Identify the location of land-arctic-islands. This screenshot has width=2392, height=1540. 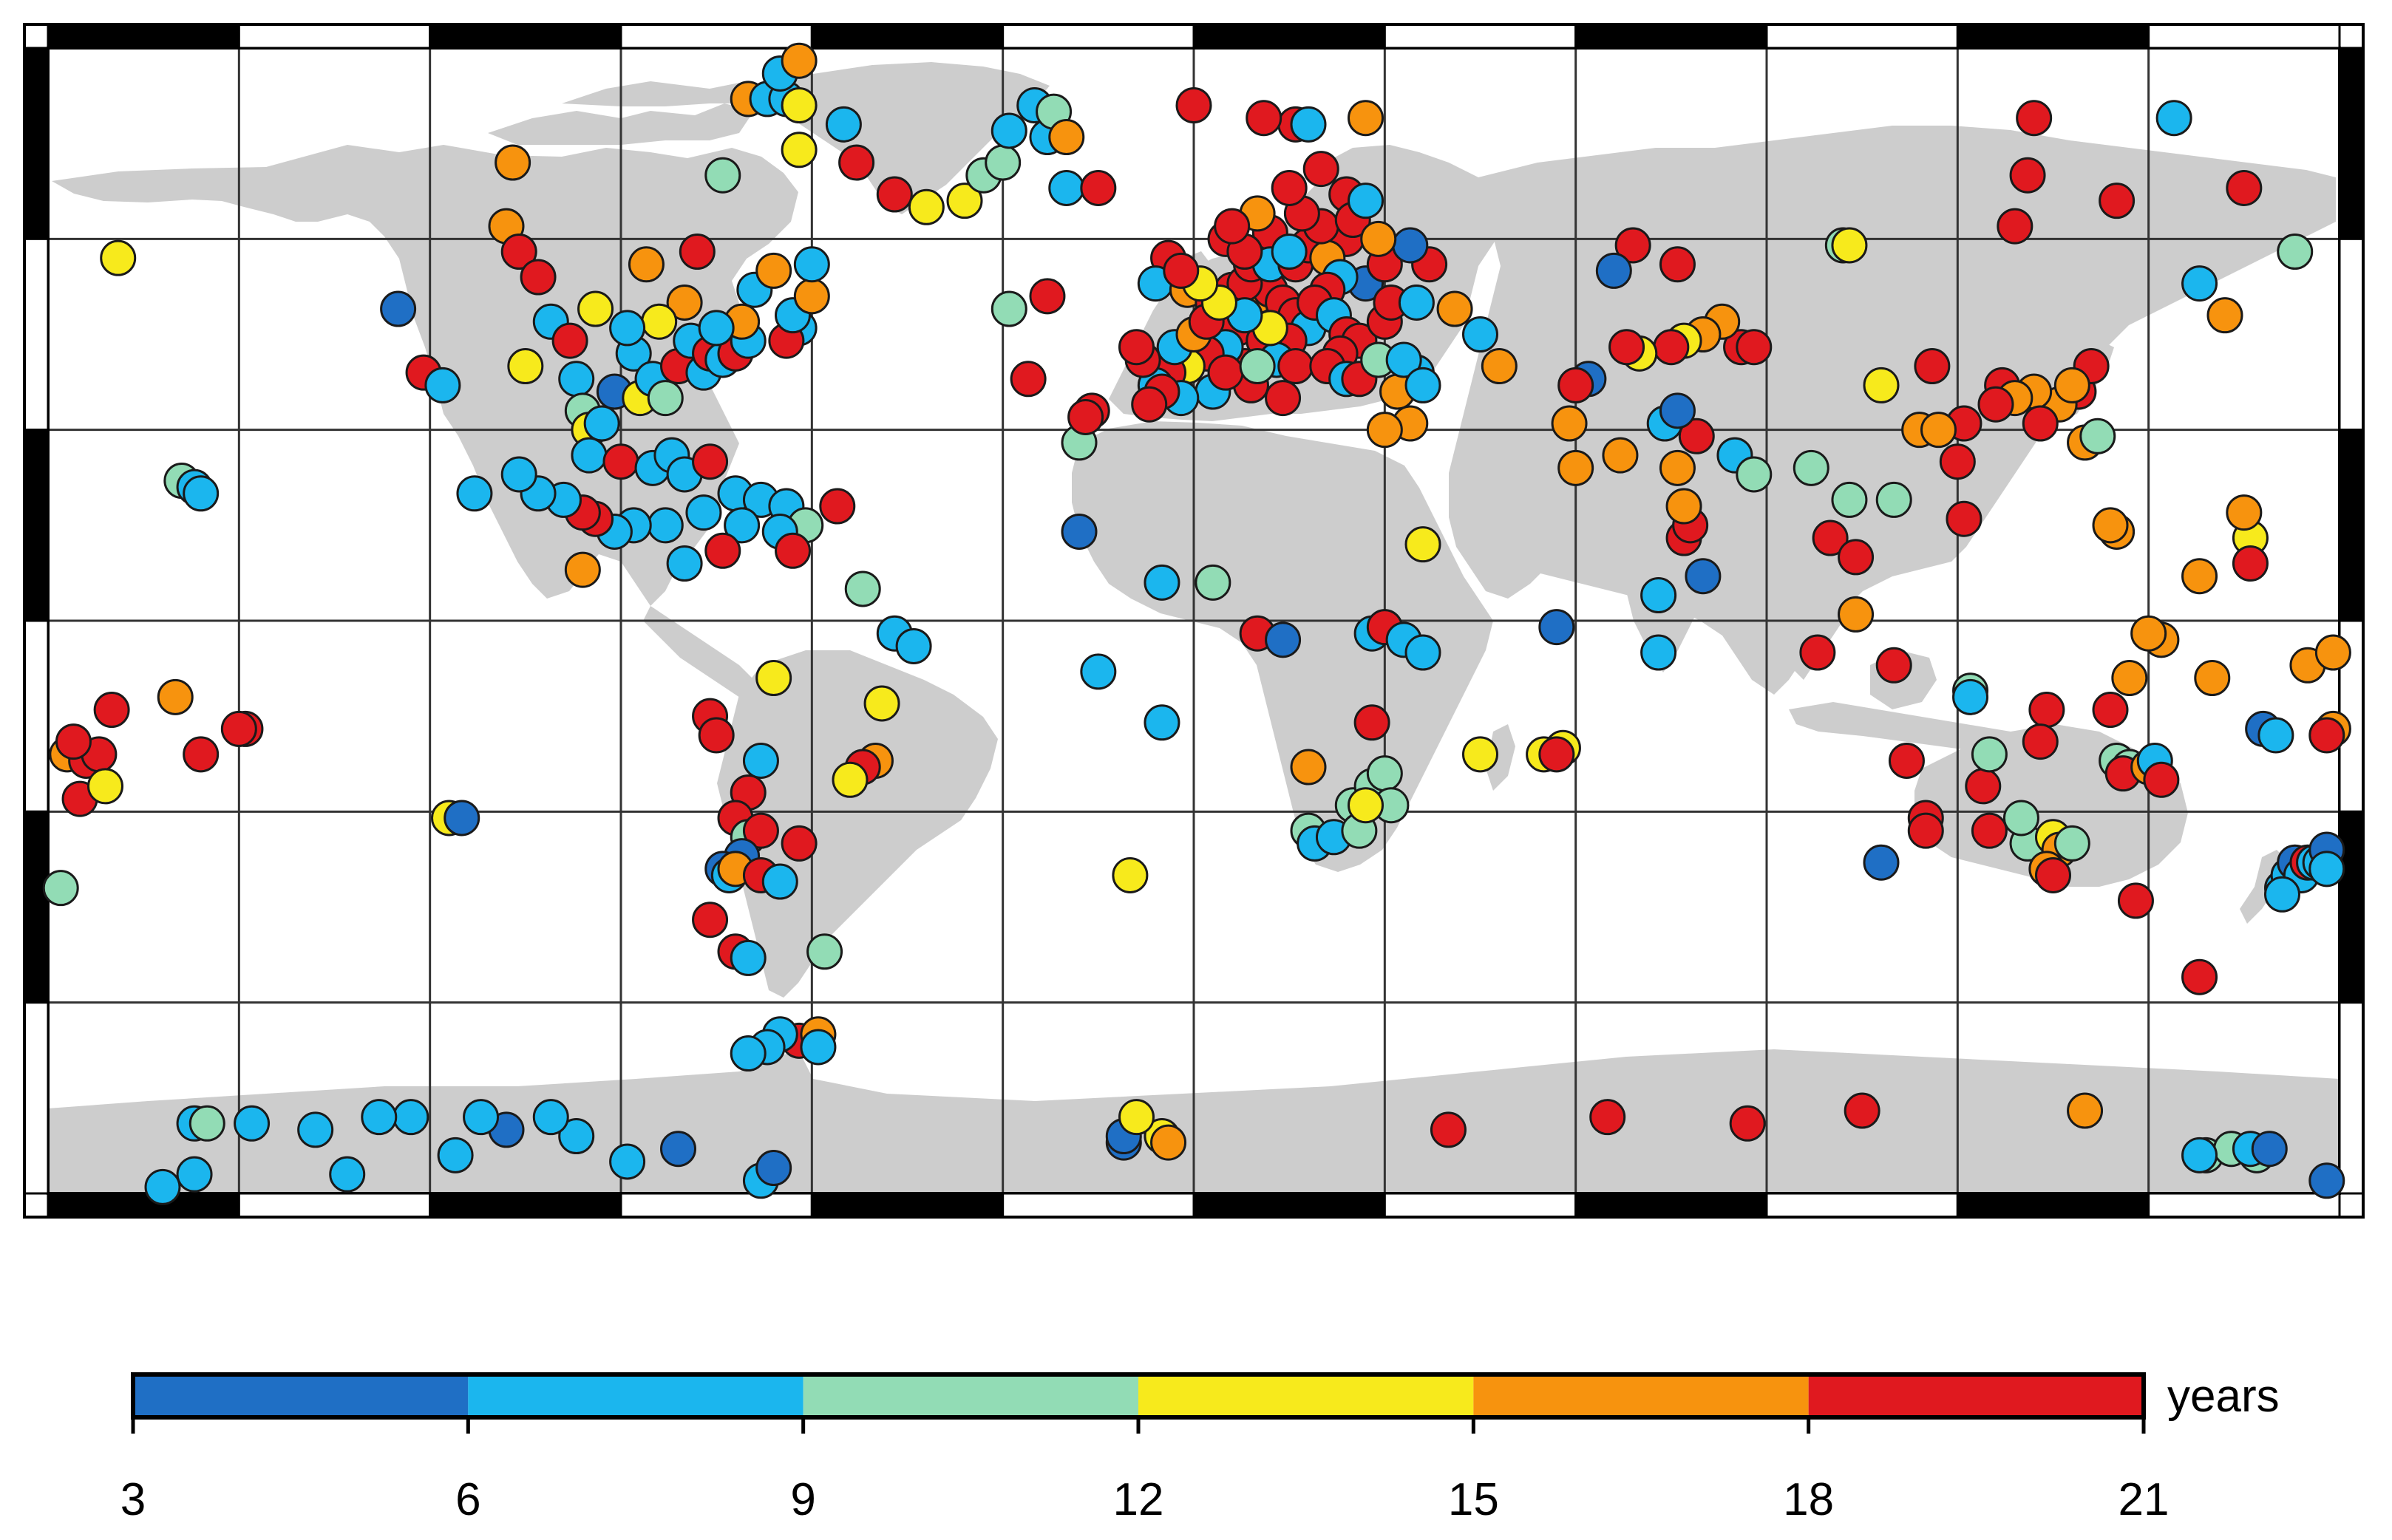
(665, 93).